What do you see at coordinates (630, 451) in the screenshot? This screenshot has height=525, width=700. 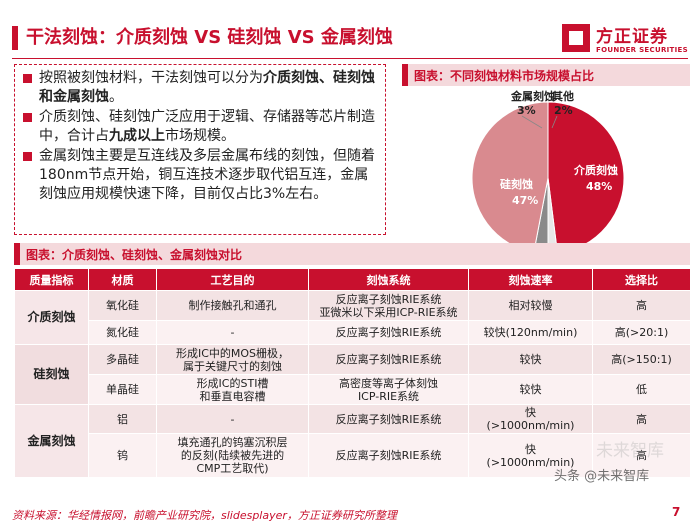 I see `watermark-ghost: 未来智库` at bounding box center [630, 451].